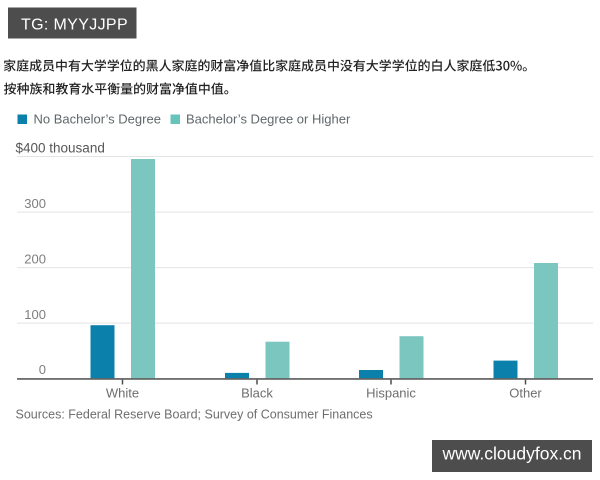 The width and height of the screenshot is (600, 480). I want to click on svg-text: 0, so click(42, 369).